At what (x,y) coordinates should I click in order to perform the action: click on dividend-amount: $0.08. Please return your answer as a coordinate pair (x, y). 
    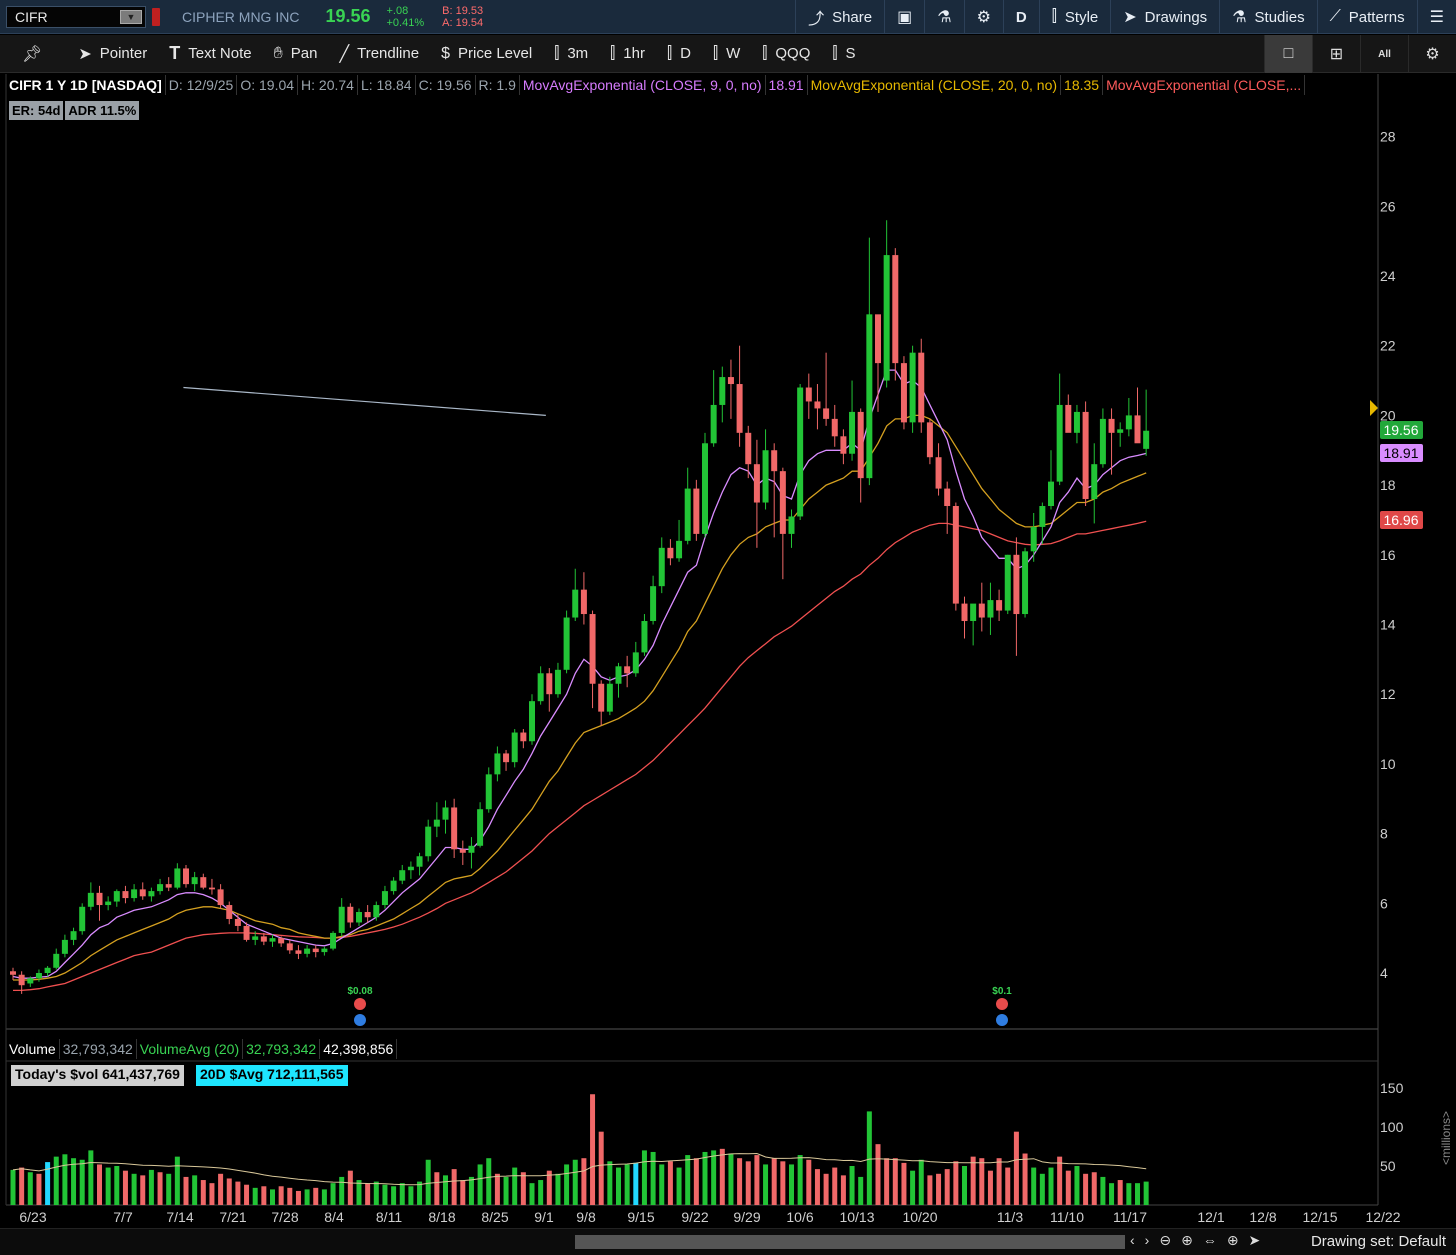
    Looking at the image, I should click on (359, 991).